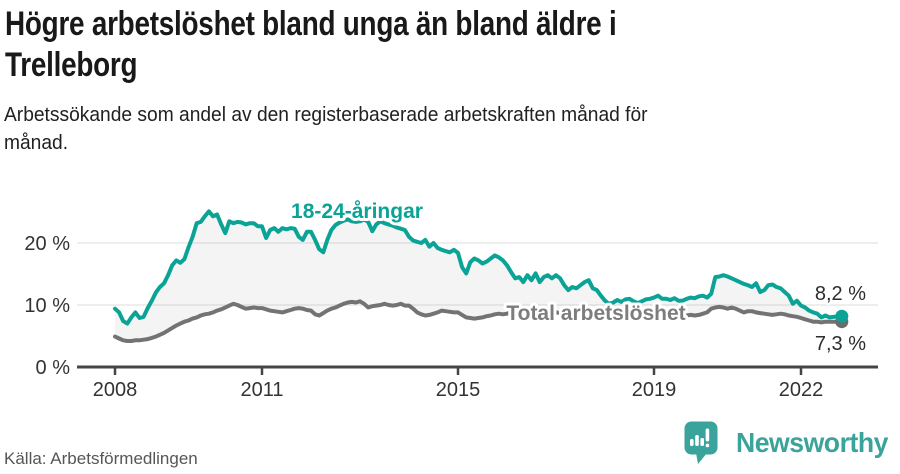  I want to click on y-axis-label: 0 %, so click(53, 368).